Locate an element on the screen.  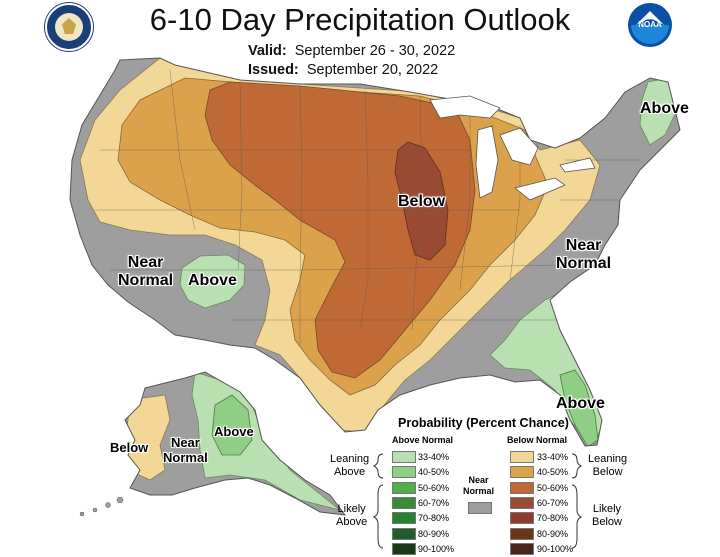
above-range-0: 33-40% is located at coordinates (434, 457).